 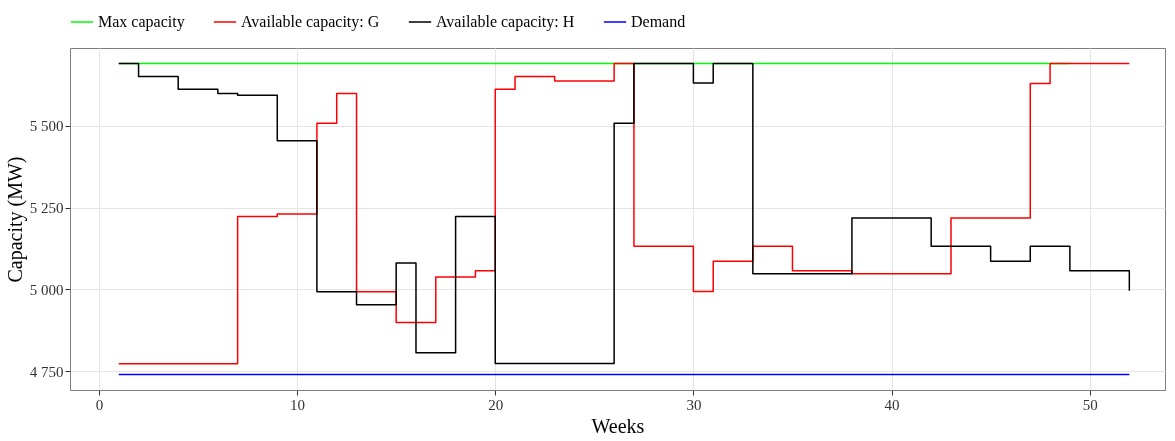 What do you see at coordinates (892, 404) in the screenshot?
I see `x-tick-label: 40` at bounding box center [892, 404].